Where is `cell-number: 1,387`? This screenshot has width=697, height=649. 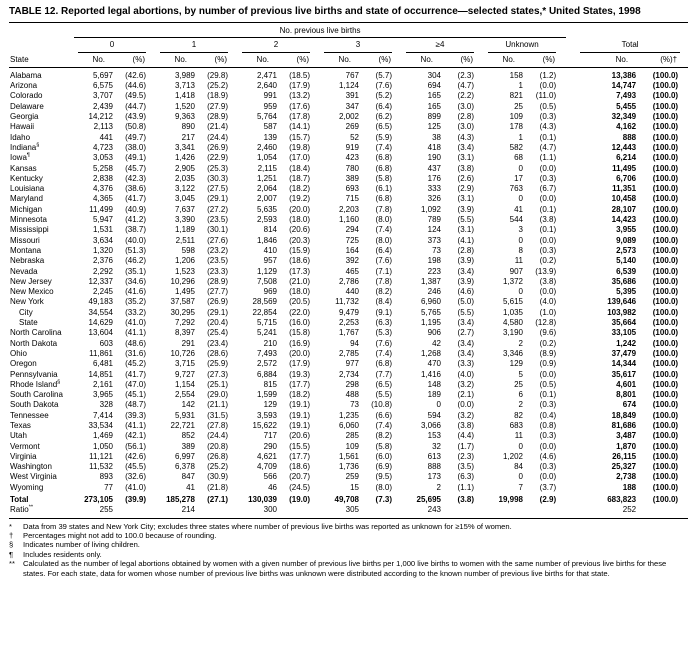 cell-number: 1,387 is located at coordinates (430, 281).